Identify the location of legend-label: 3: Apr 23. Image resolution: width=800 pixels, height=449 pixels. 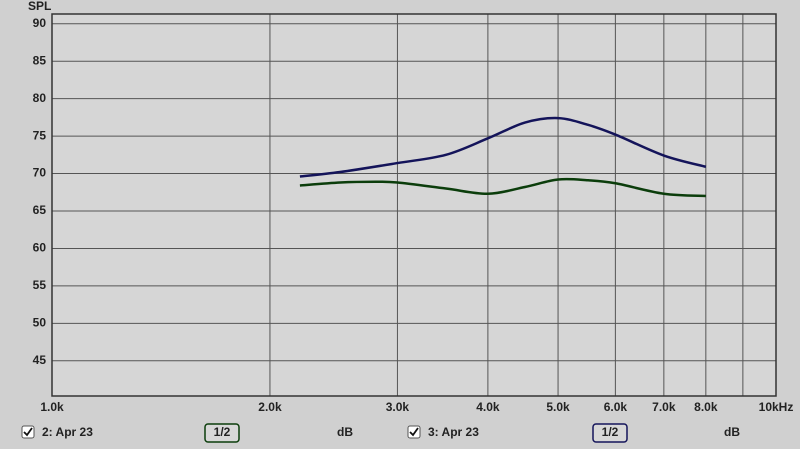
(453, 432).